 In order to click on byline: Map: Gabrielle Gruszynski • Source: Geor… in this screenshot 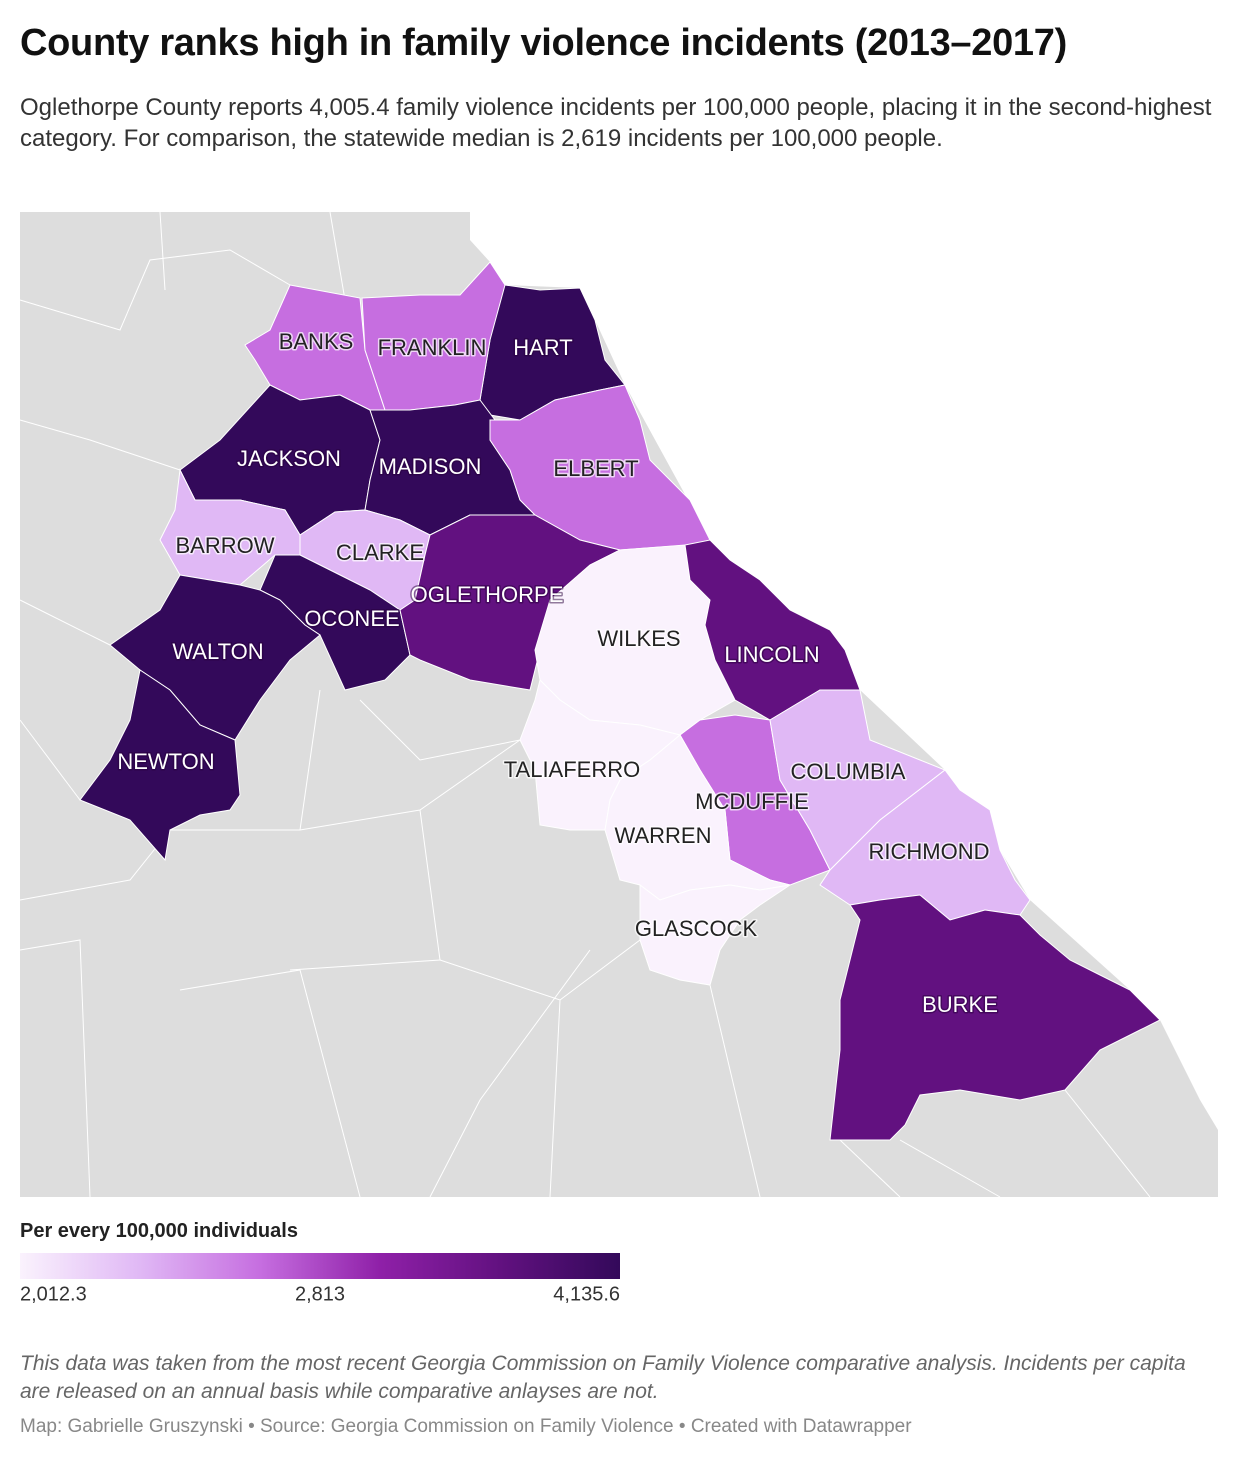, I will do `click(466, 1426)`.